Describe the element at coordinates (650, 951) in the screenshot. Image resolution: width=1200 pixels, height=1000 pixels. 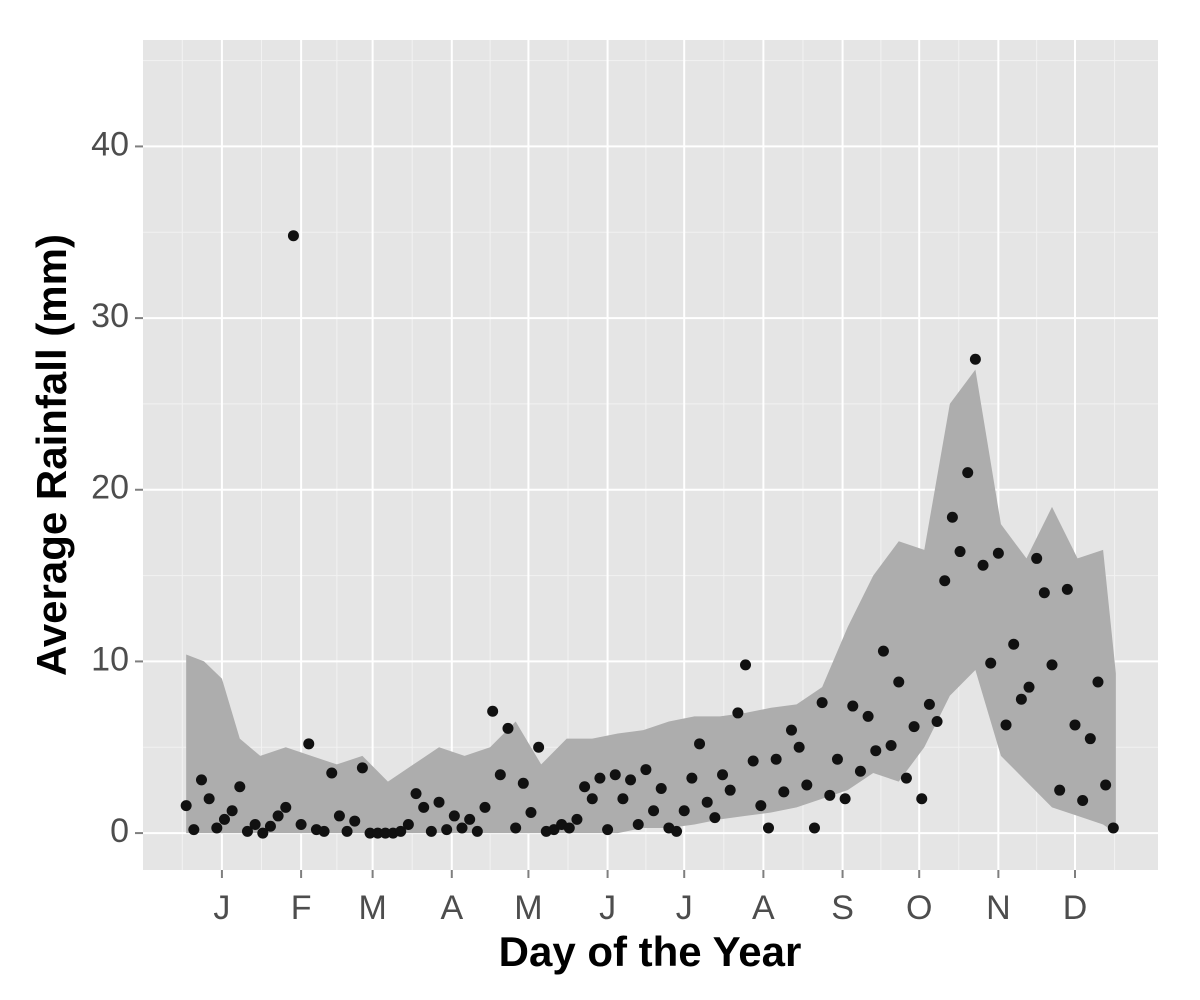
I see `x-axis-title: Day of the Year` at that location.